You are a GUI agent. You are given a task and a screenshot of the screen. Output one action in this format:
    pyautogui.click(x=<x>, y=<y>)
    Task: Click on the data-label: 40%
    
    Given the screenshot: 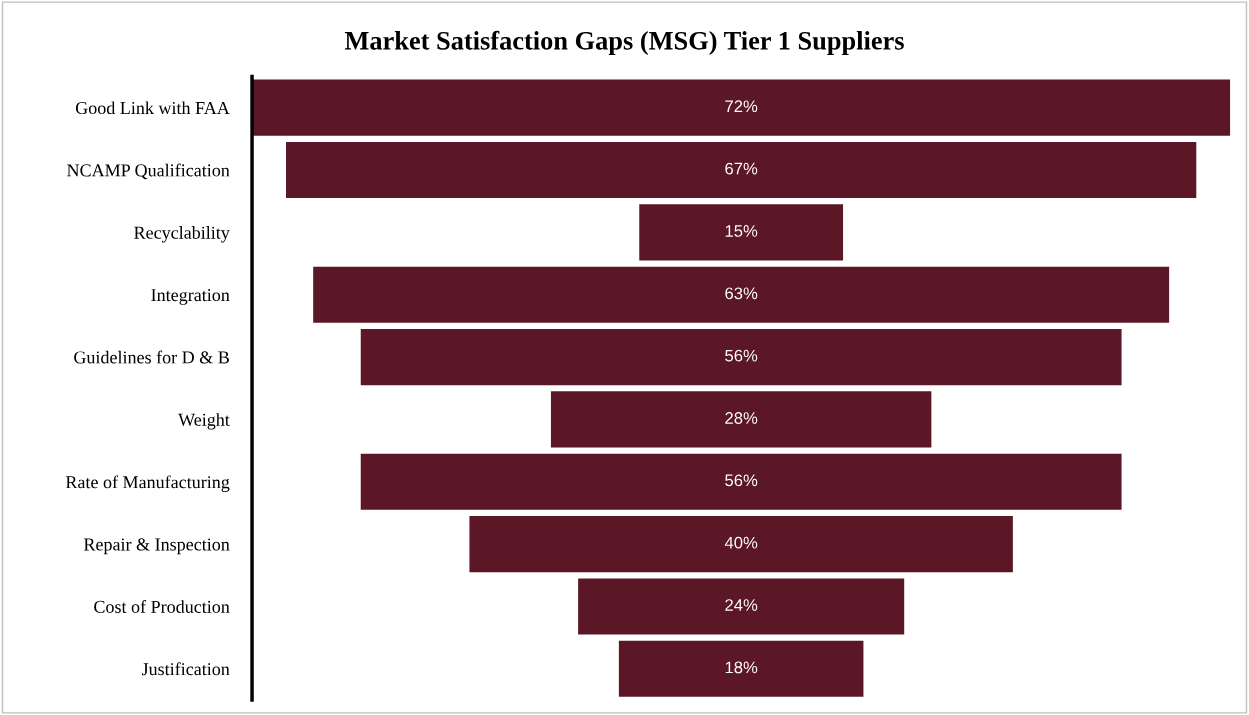 What is the action you would take?
    pyautogui.click(x=741, y=542)
    